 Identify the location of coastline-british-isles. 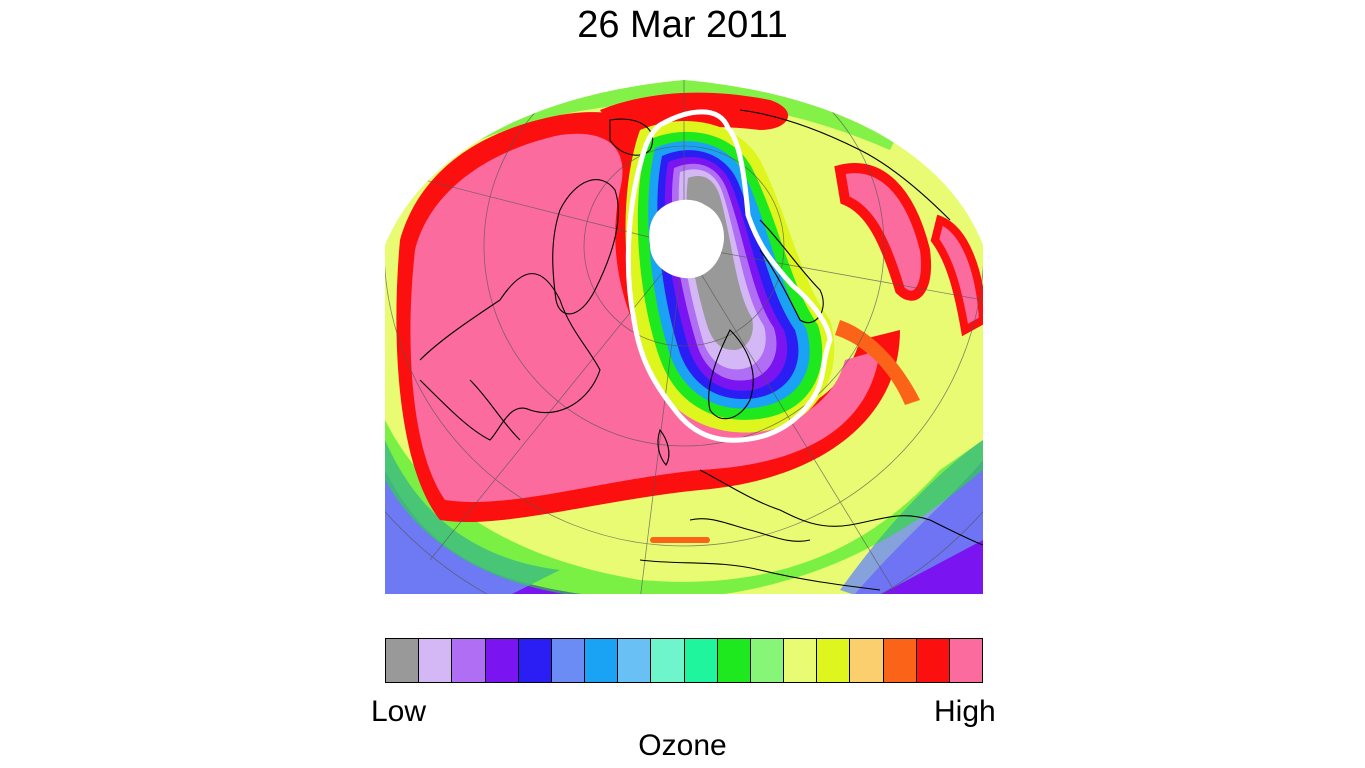
(663, 447).